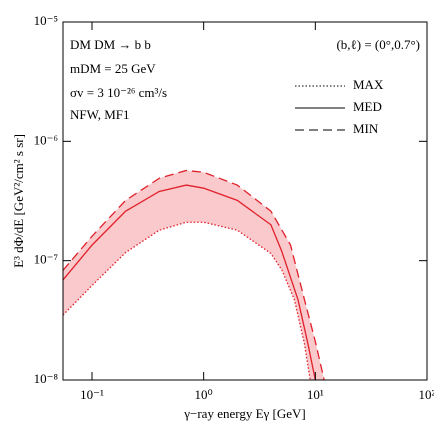 This screenshot has width=434, height=434. Describe the element at coordinates (46, 378) in the screenshot. I see `y-tick-label: 10⁻⁸` at that location.